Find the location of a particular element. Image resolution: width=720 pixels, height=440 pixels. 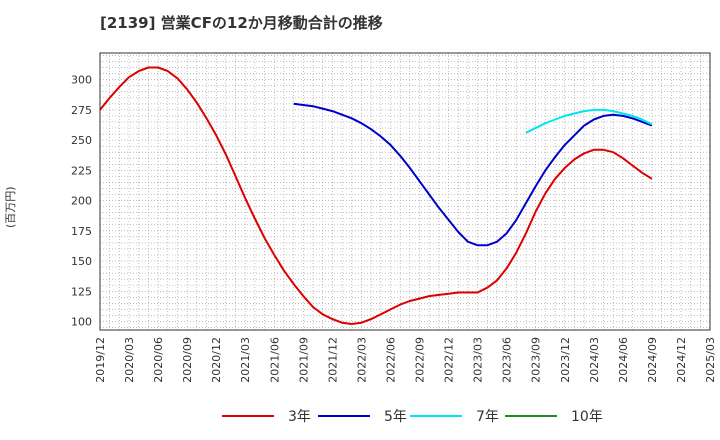

y-tick-label: 275 is located at coordinates (81, 110).